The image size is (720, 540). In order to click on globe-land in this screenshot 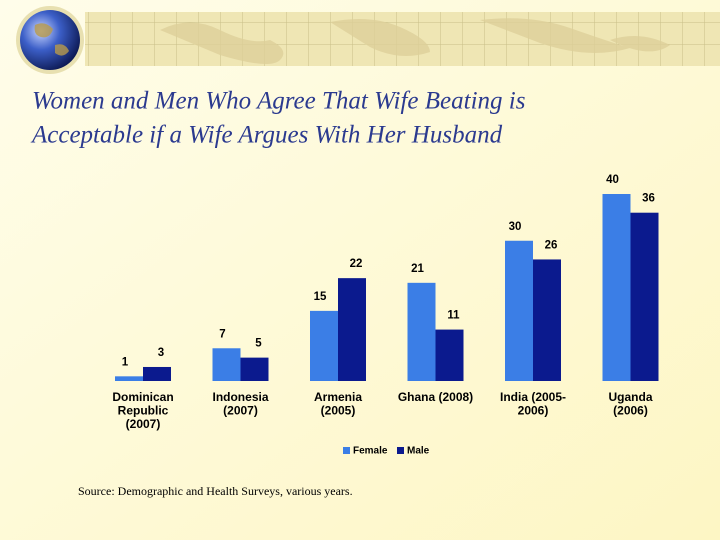, I will do `click(51, 39)`.